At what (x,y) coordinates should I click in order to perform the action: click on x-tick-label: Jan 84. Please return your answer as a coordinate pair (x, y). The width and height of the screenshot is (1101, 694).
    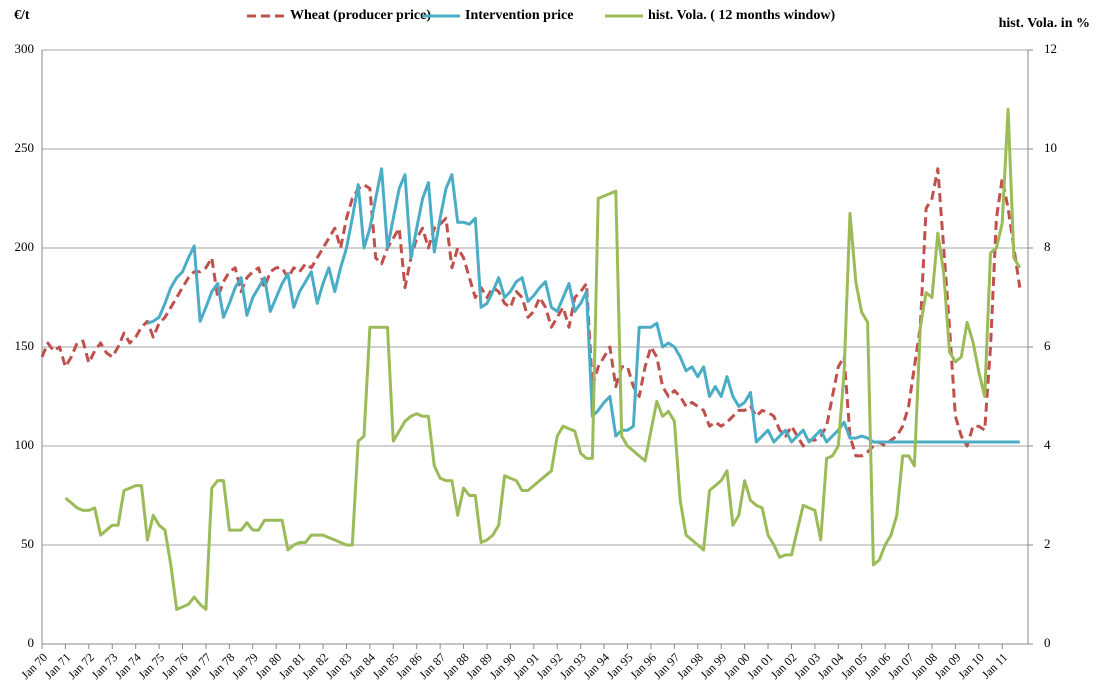
    Looking at the image, I should click on (362, 666).